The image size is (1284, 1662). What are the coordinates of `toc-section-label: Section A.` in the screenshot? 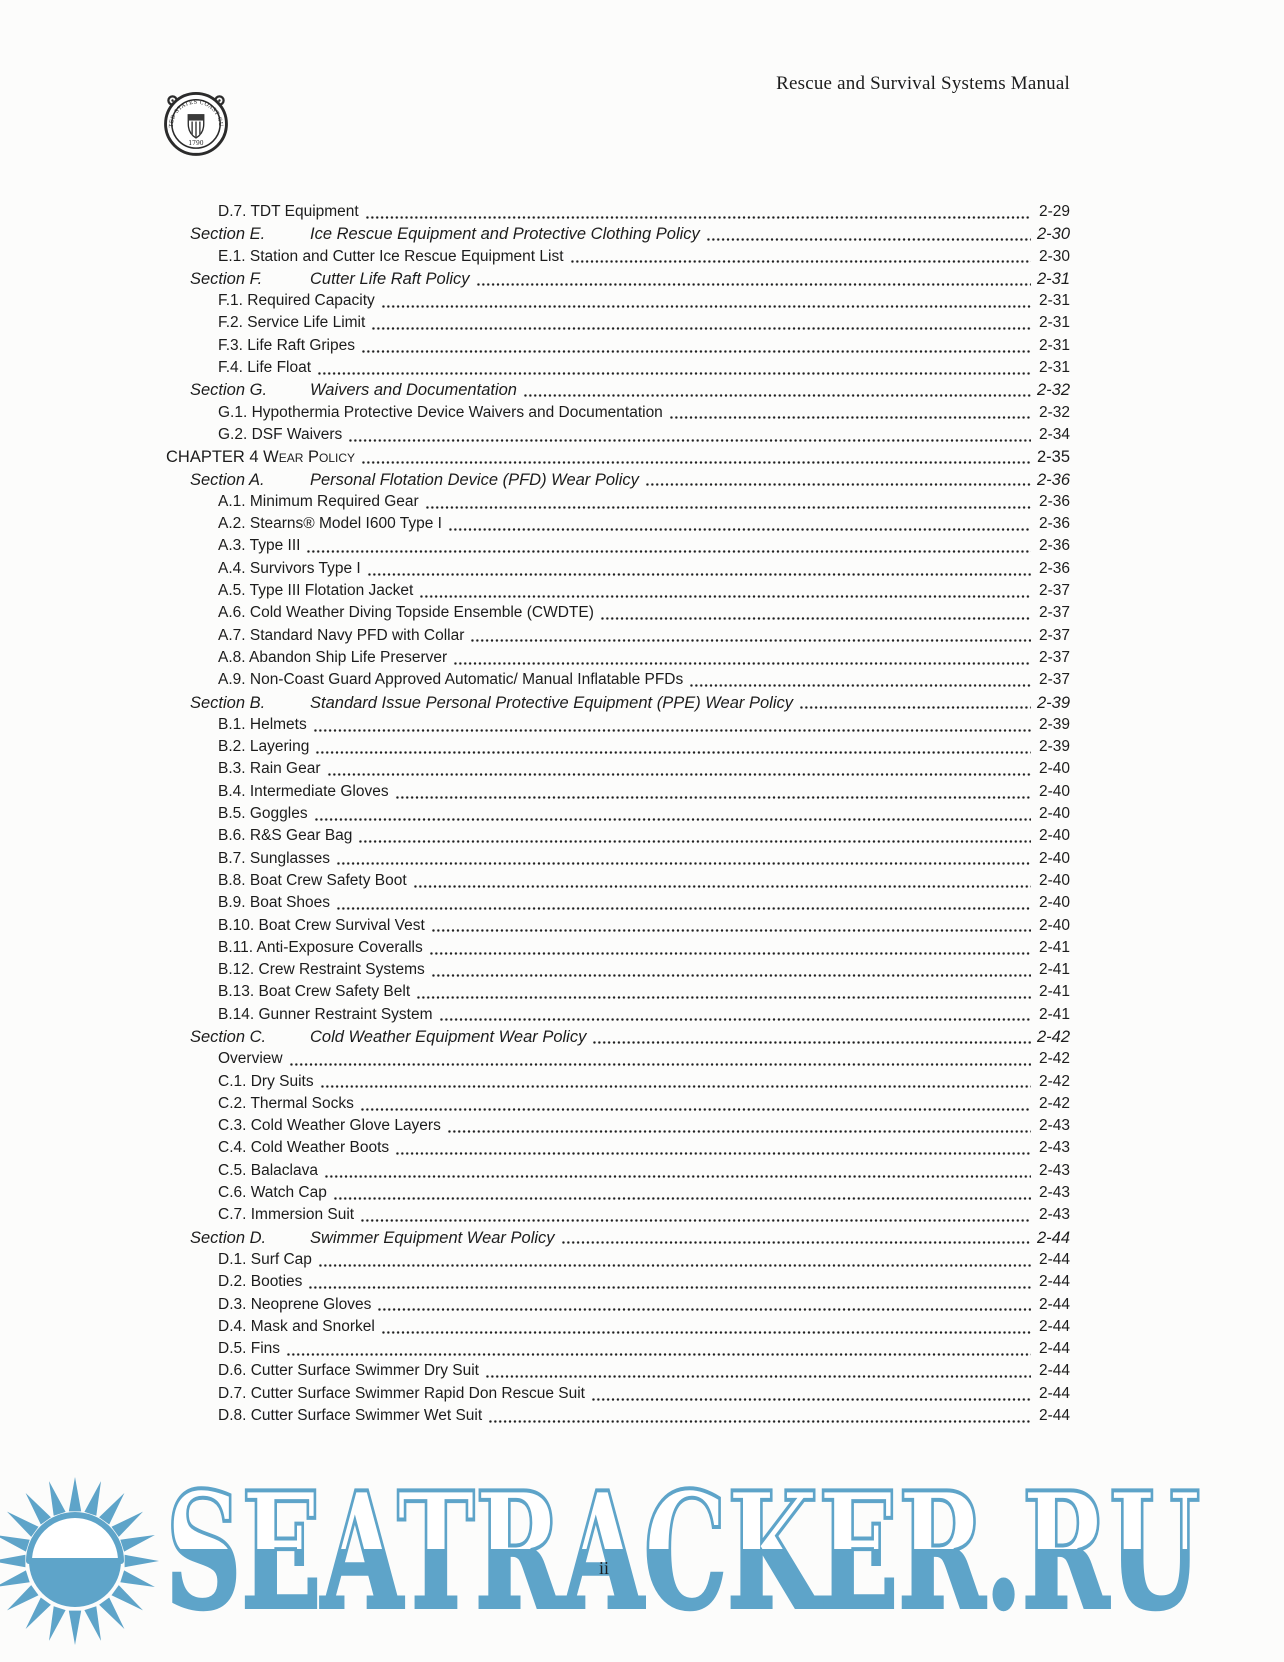 It's located at (227, 479).